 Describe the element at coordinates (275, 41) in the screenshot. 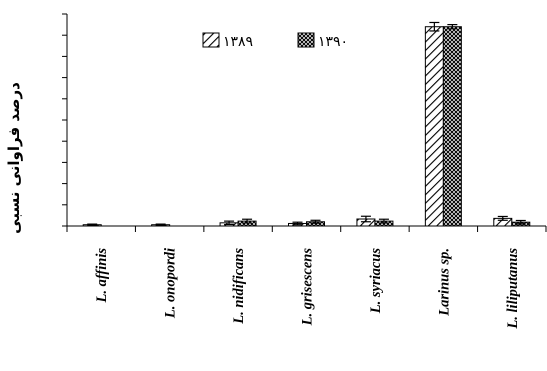

I see `legend: ۱۳۸۹ ۱۳۹۰` at that location.